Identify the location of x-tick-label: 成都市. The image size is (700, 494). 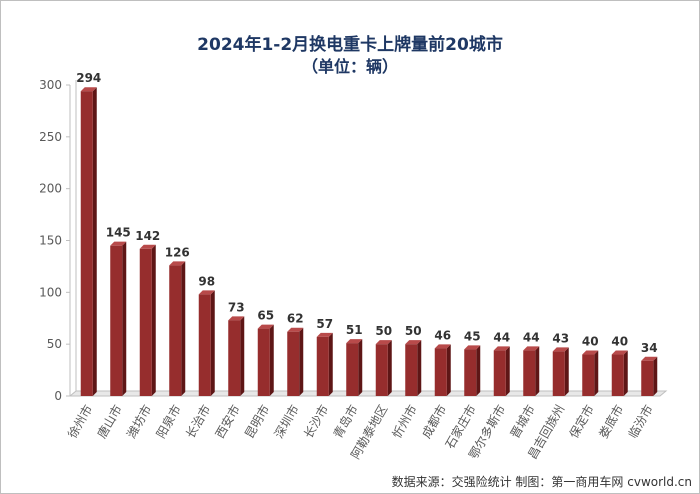
(433, 421).